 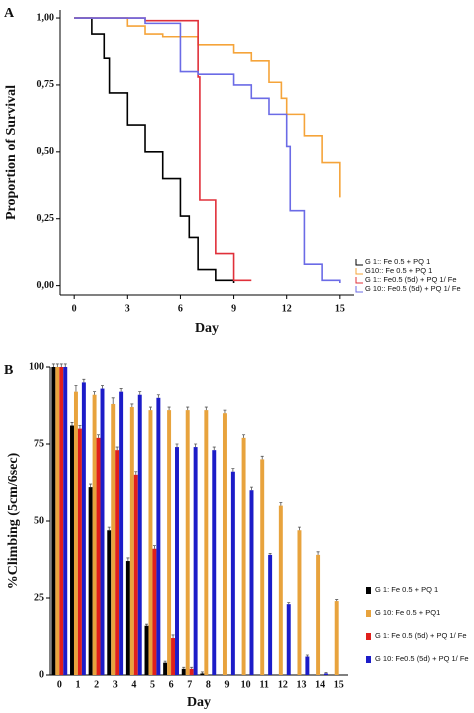 I want to click on x-tick-label: 0, so click(x=59, y=684).